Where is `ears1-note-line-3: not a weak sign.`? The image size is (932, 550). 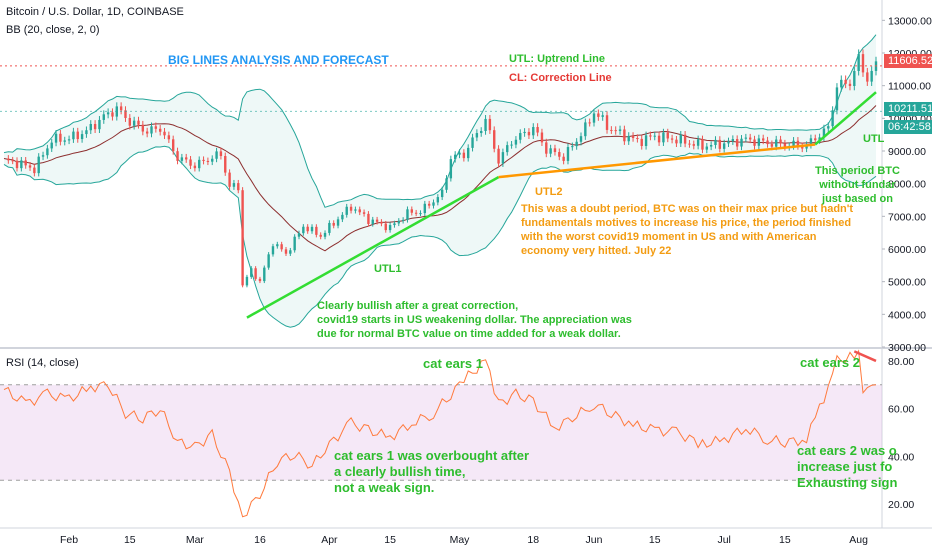 ears1-note-line-3: not a weak sign. is located at coordinates (384, 487).